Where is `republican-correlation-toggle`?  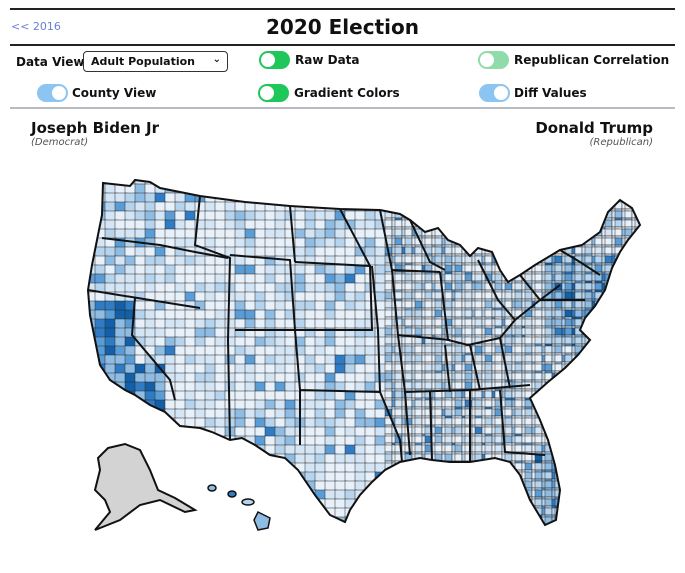
republican-correlation-toggle is located at coordinates (493, 60).